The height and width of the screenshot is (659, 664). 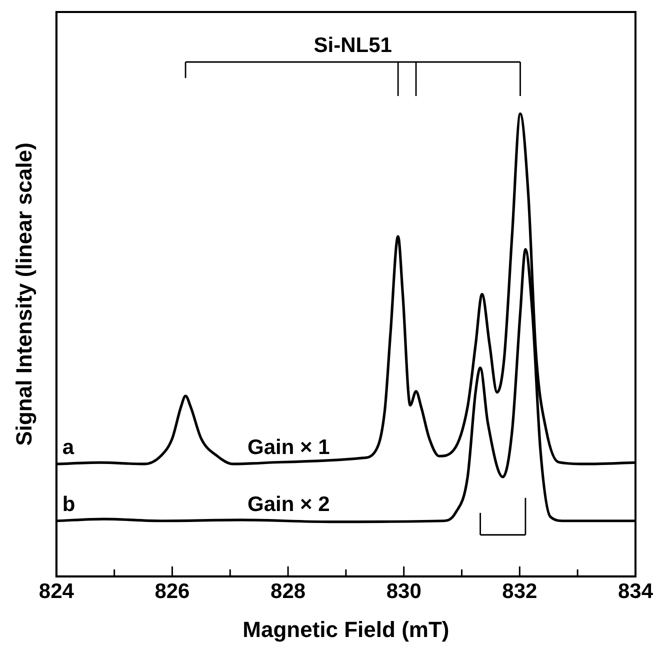 What do you see at coordinates (172, 591) in the screenshot?
I see `x-tick-label: 826` at bounding box center [172, 591].